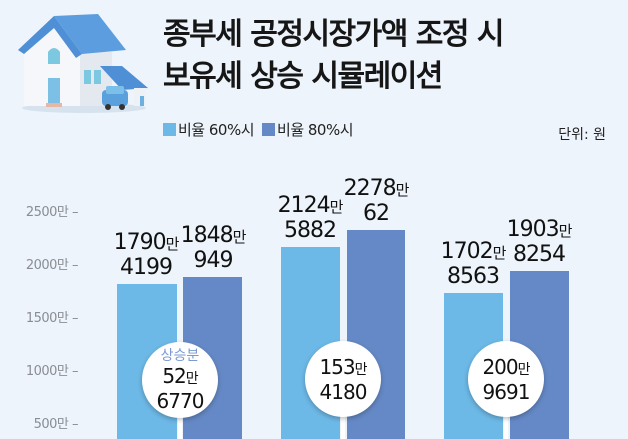  Describe the element at coordinates (213, 260) in the screenshot. I see `value-bottom: 949` at that location.